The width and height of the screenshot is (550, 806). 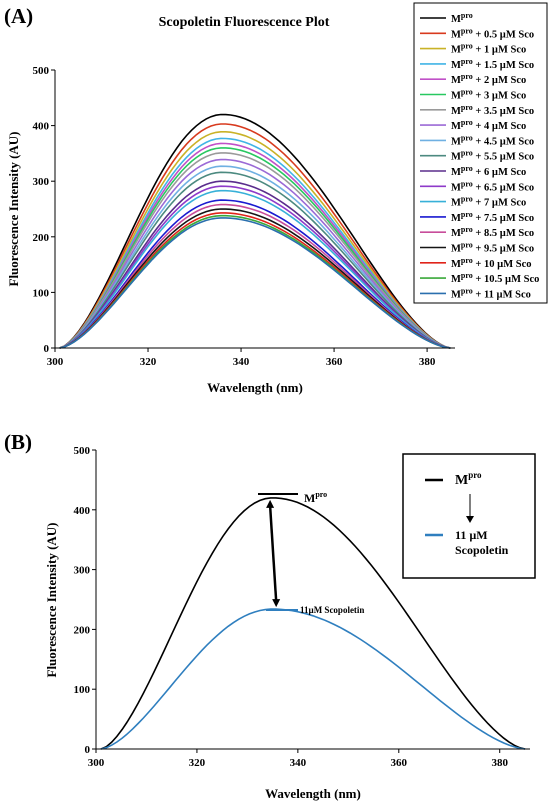 What do you see at coordinates (470, 519) in the screenshot?
I see `chart-b-legend-arrowhead` at bounding box center [470, 519].